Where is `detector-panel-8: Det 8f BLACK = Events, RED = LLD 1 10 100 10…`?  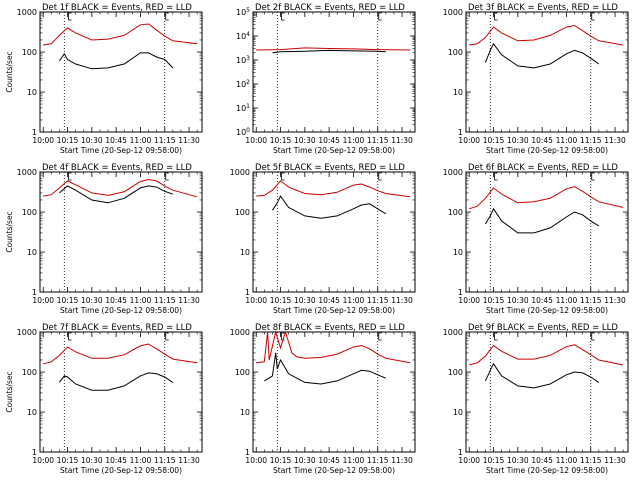
detector-panel-8: Det 8f BLACK = Events, RED = LLD 1 10 100 10… is located at coordinates (323, 399).